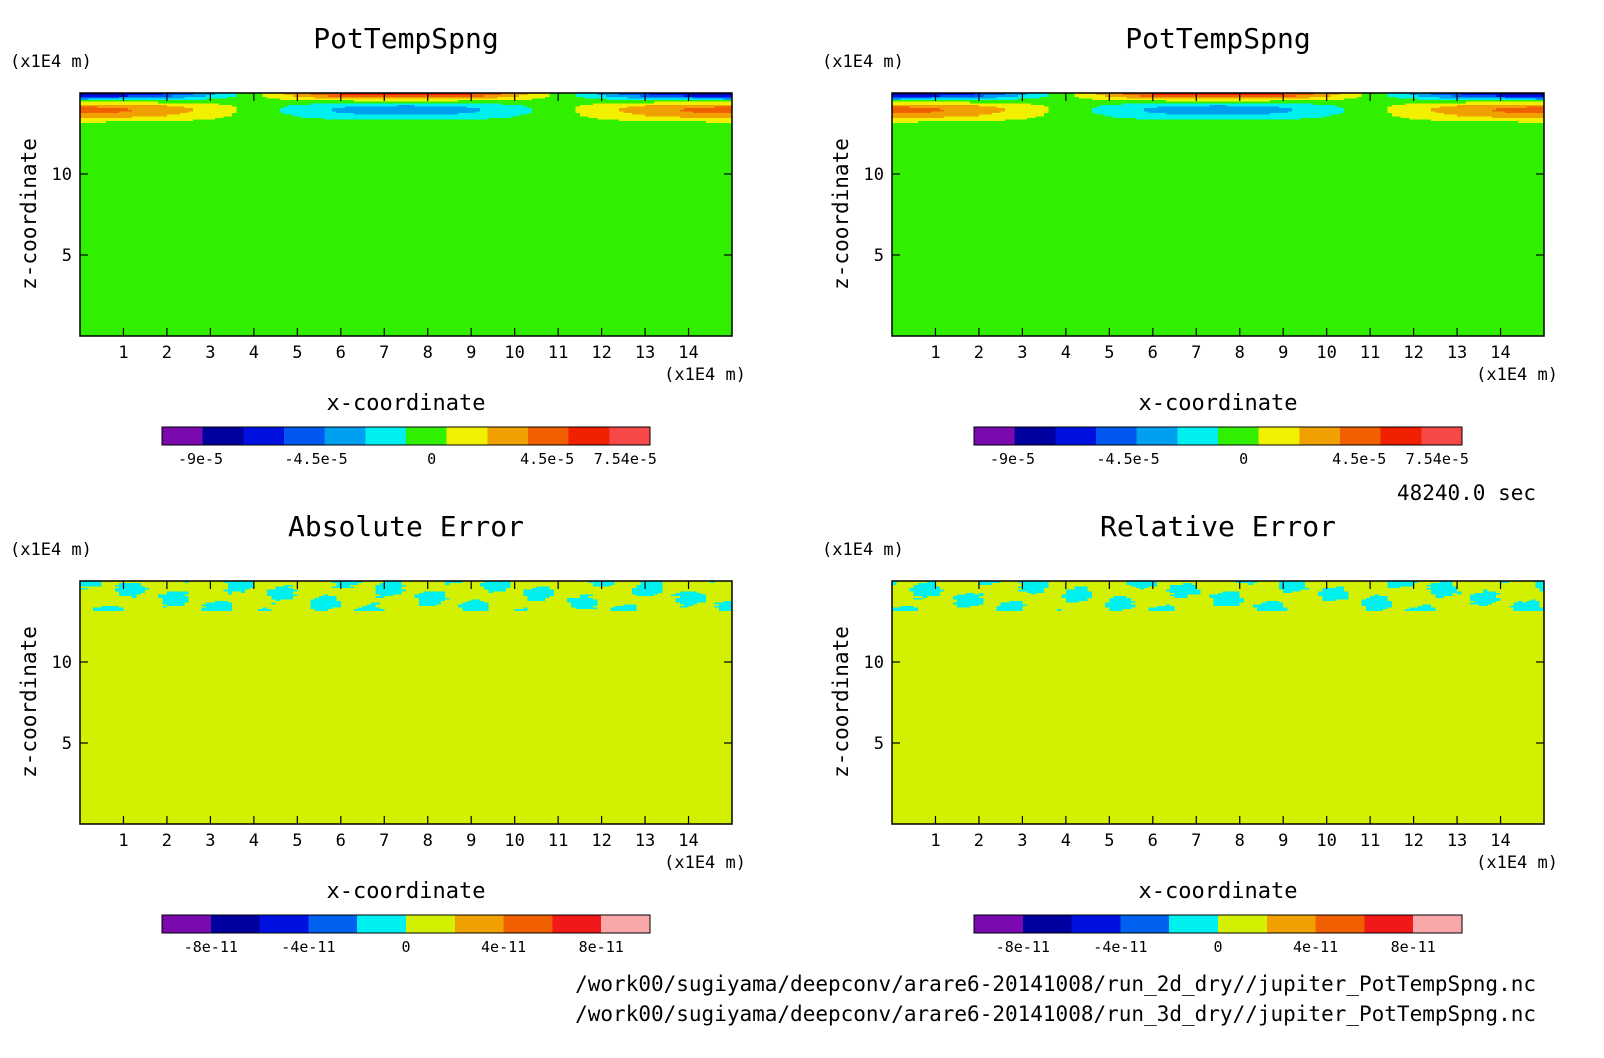 This screenshot has width=1604, height=1058. Describe the element at coordinates (210, 841) in the screenshot. I see `x-tick-label: 3` at that location.